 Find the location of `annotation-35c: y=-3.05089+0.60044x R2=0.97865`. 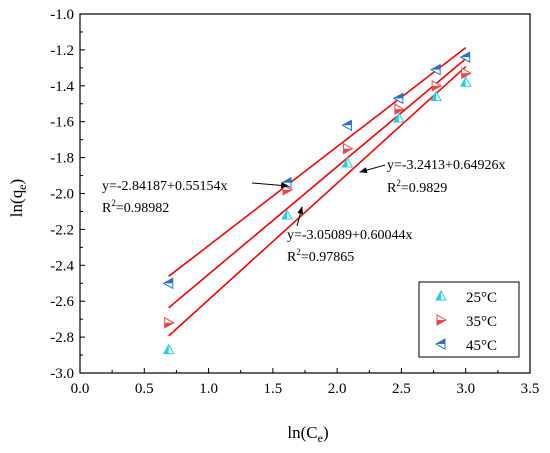

annotation-35c: y=-3.05089+0.60044x R2=0.97865 is located at coordinates (349, 235).